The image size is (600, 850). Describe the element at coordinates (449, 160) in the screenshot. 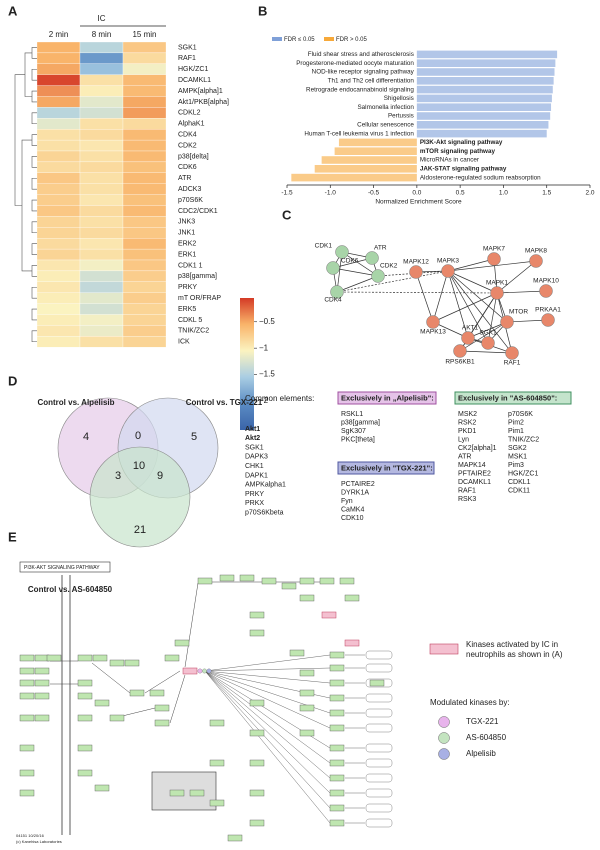

I see `category-label: MicroRNAs in cancer` at that location.